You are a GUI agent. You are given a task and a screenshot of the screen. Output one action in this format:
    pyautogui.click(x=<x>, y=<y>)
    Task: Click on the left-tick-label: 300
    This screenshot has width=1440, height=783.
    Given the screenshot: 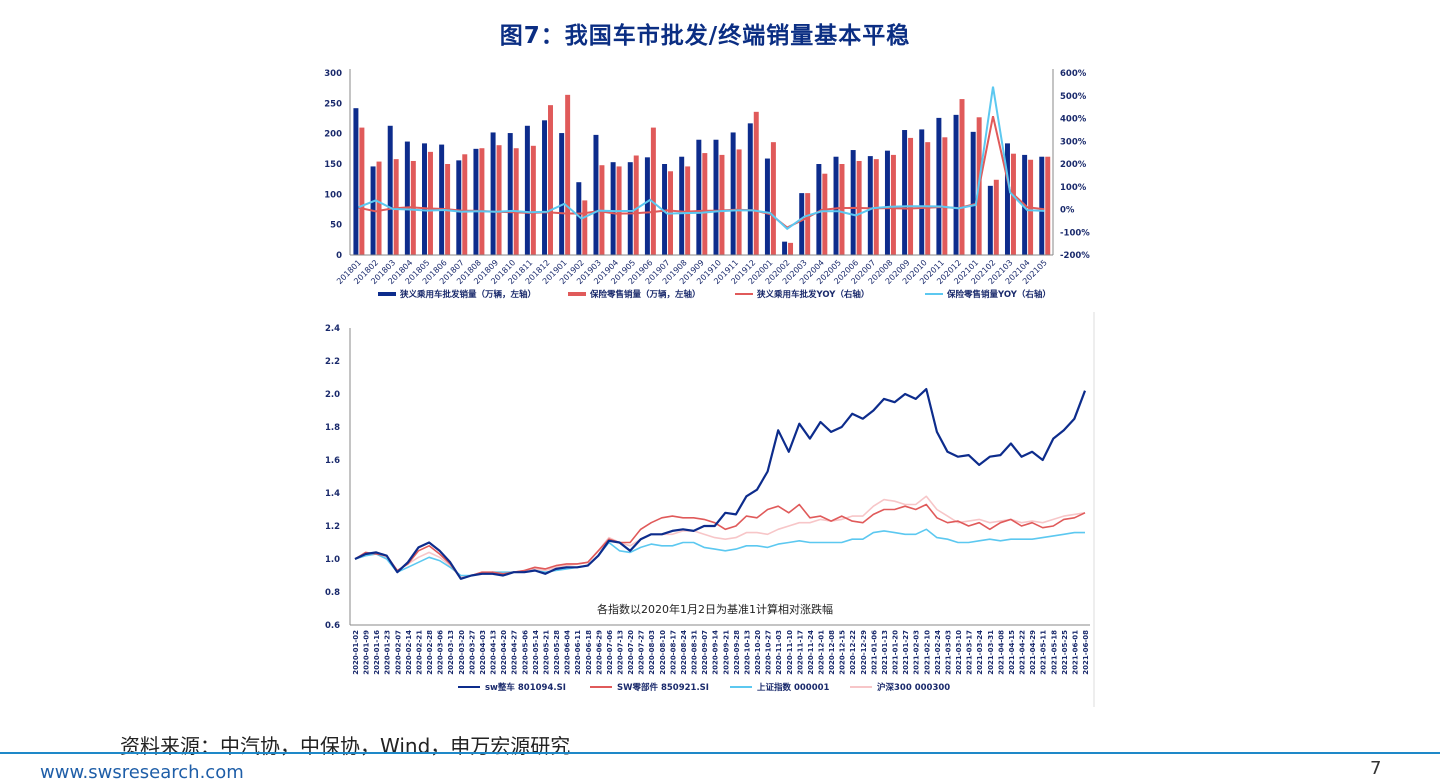 What is the action you would take?
    pyautogui.click(x=333, y=74)
    